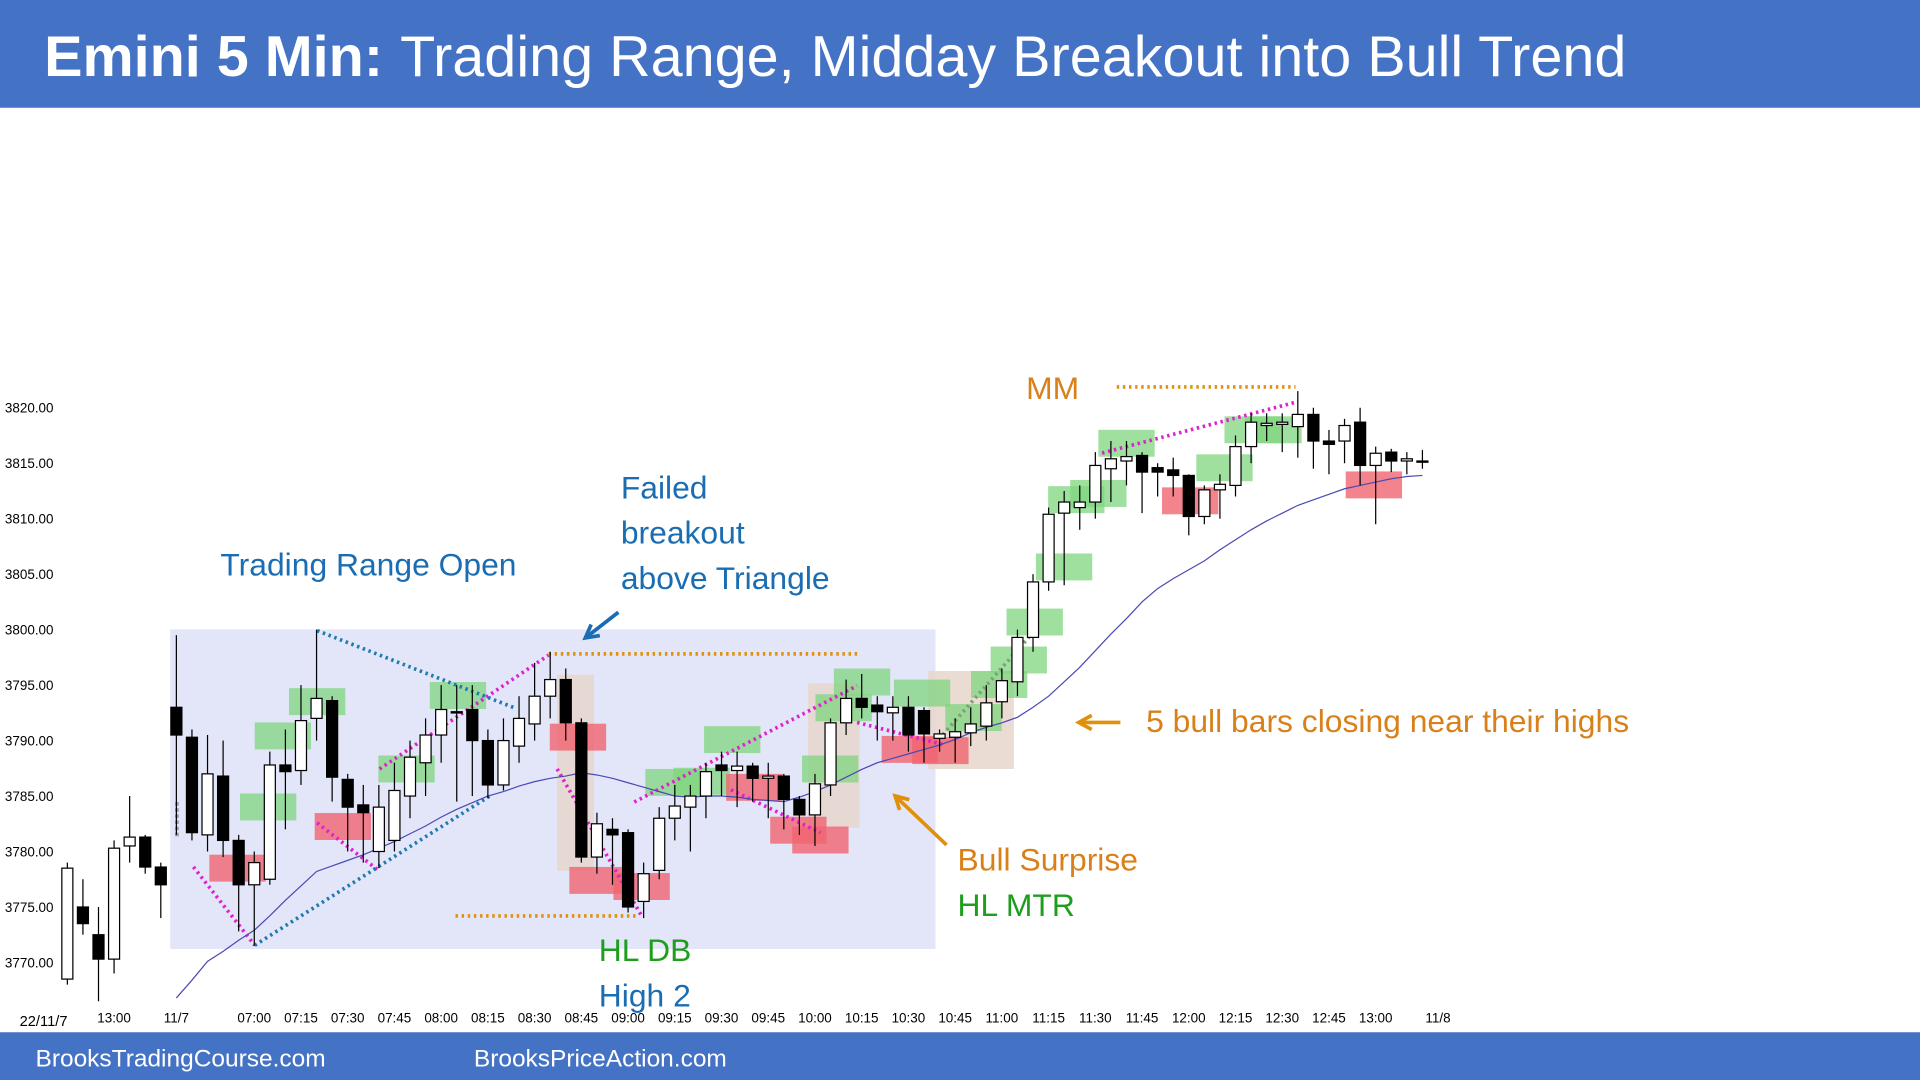 The width and height of the screenshot is (1920, 1080). What do you see at coordinates (862, 1017) in the screenshot?
I see `x-tick-label: 10:15` at bounding box center [862, 1017].